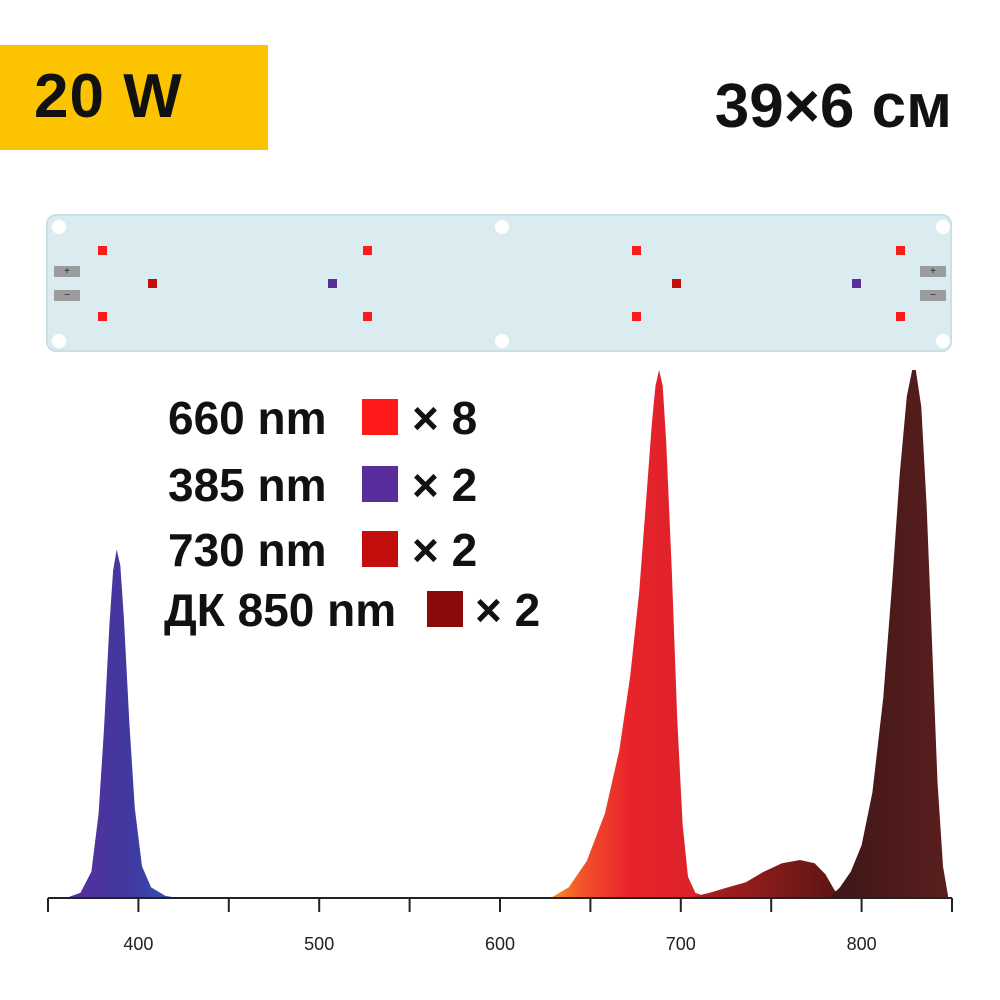  What do you see at coordinates (862, 944) in the screenshot?
I see `x-tick-label: 800` at bounding box center [862, 944].